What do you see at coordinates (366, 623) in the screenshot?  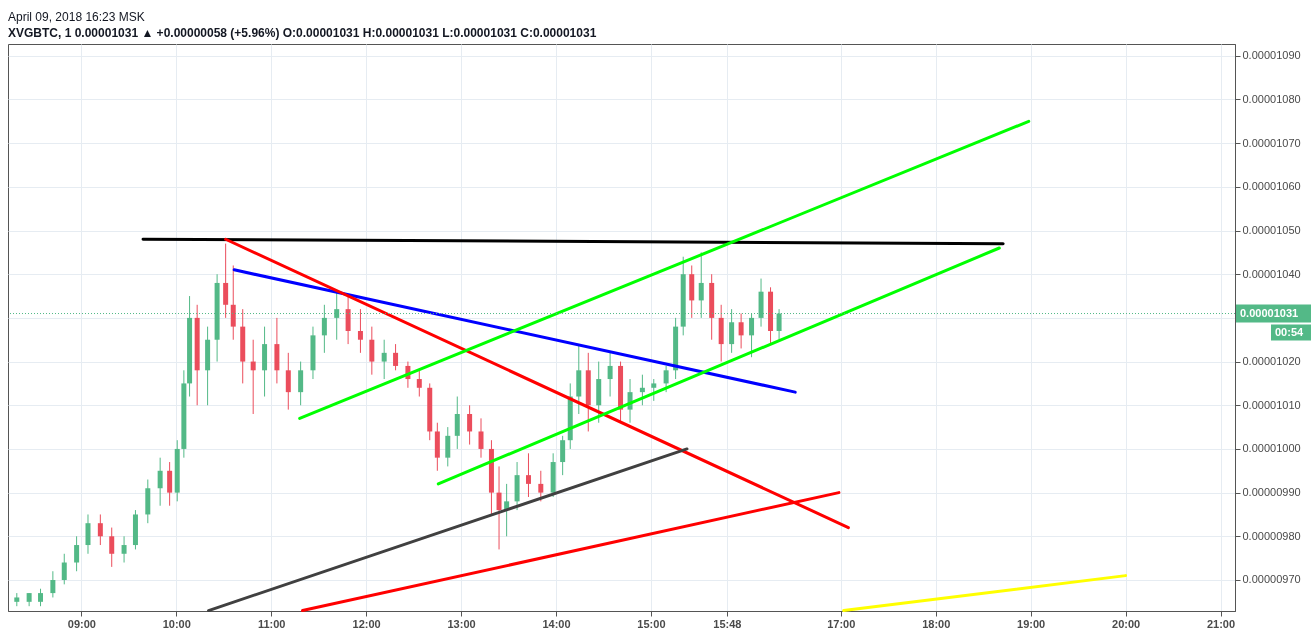 I see `x-tick-label: 12:00` at bounding box center [366, 623].